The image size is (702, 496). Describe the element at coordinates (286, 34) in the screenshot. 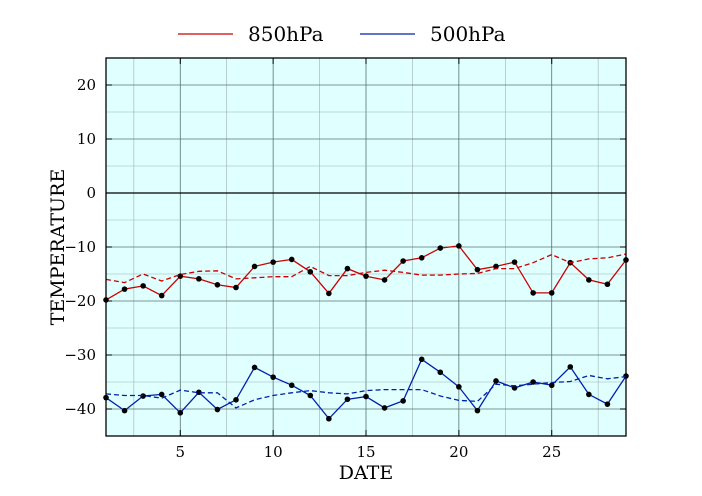

I see `legend-label: 850hPa` at that location.